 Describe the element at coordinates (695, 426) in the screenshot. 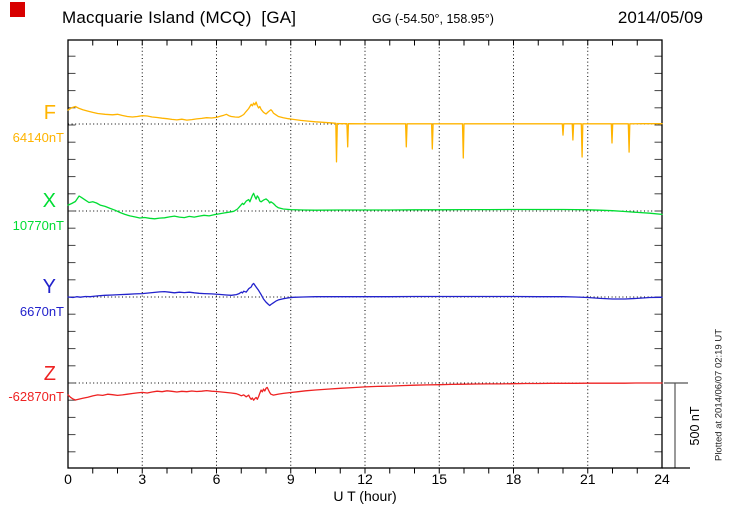

I see `scale-bar-label: 500 nT` at that location.